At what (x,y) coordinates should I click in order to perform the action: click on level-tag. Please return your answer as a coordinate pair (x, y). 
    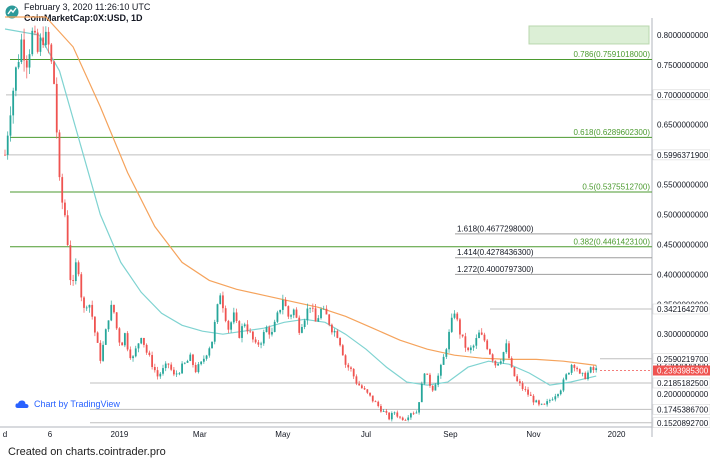
    Looking at the image, I should click on (681, 359).